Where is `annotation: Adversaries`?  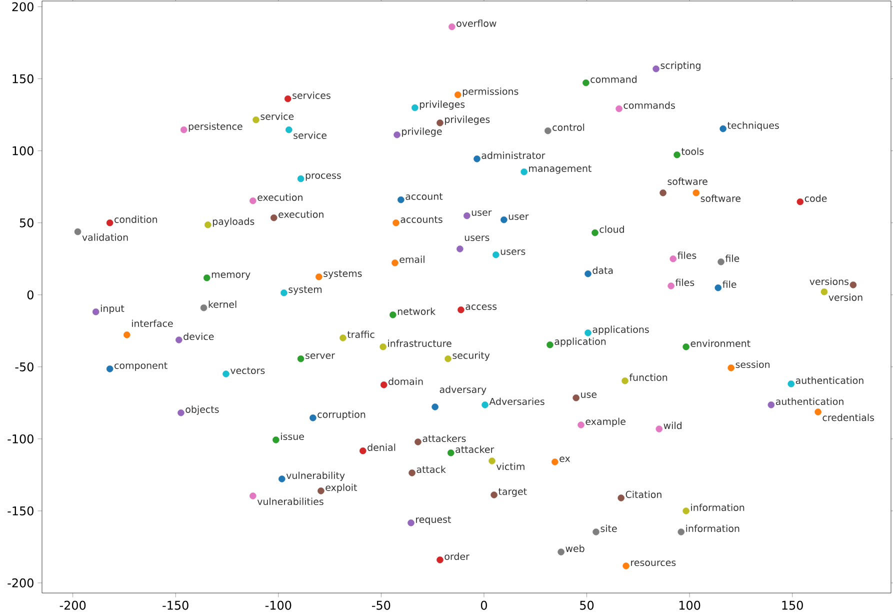
annotation: Adversaries is located at coordinates (516, 402).